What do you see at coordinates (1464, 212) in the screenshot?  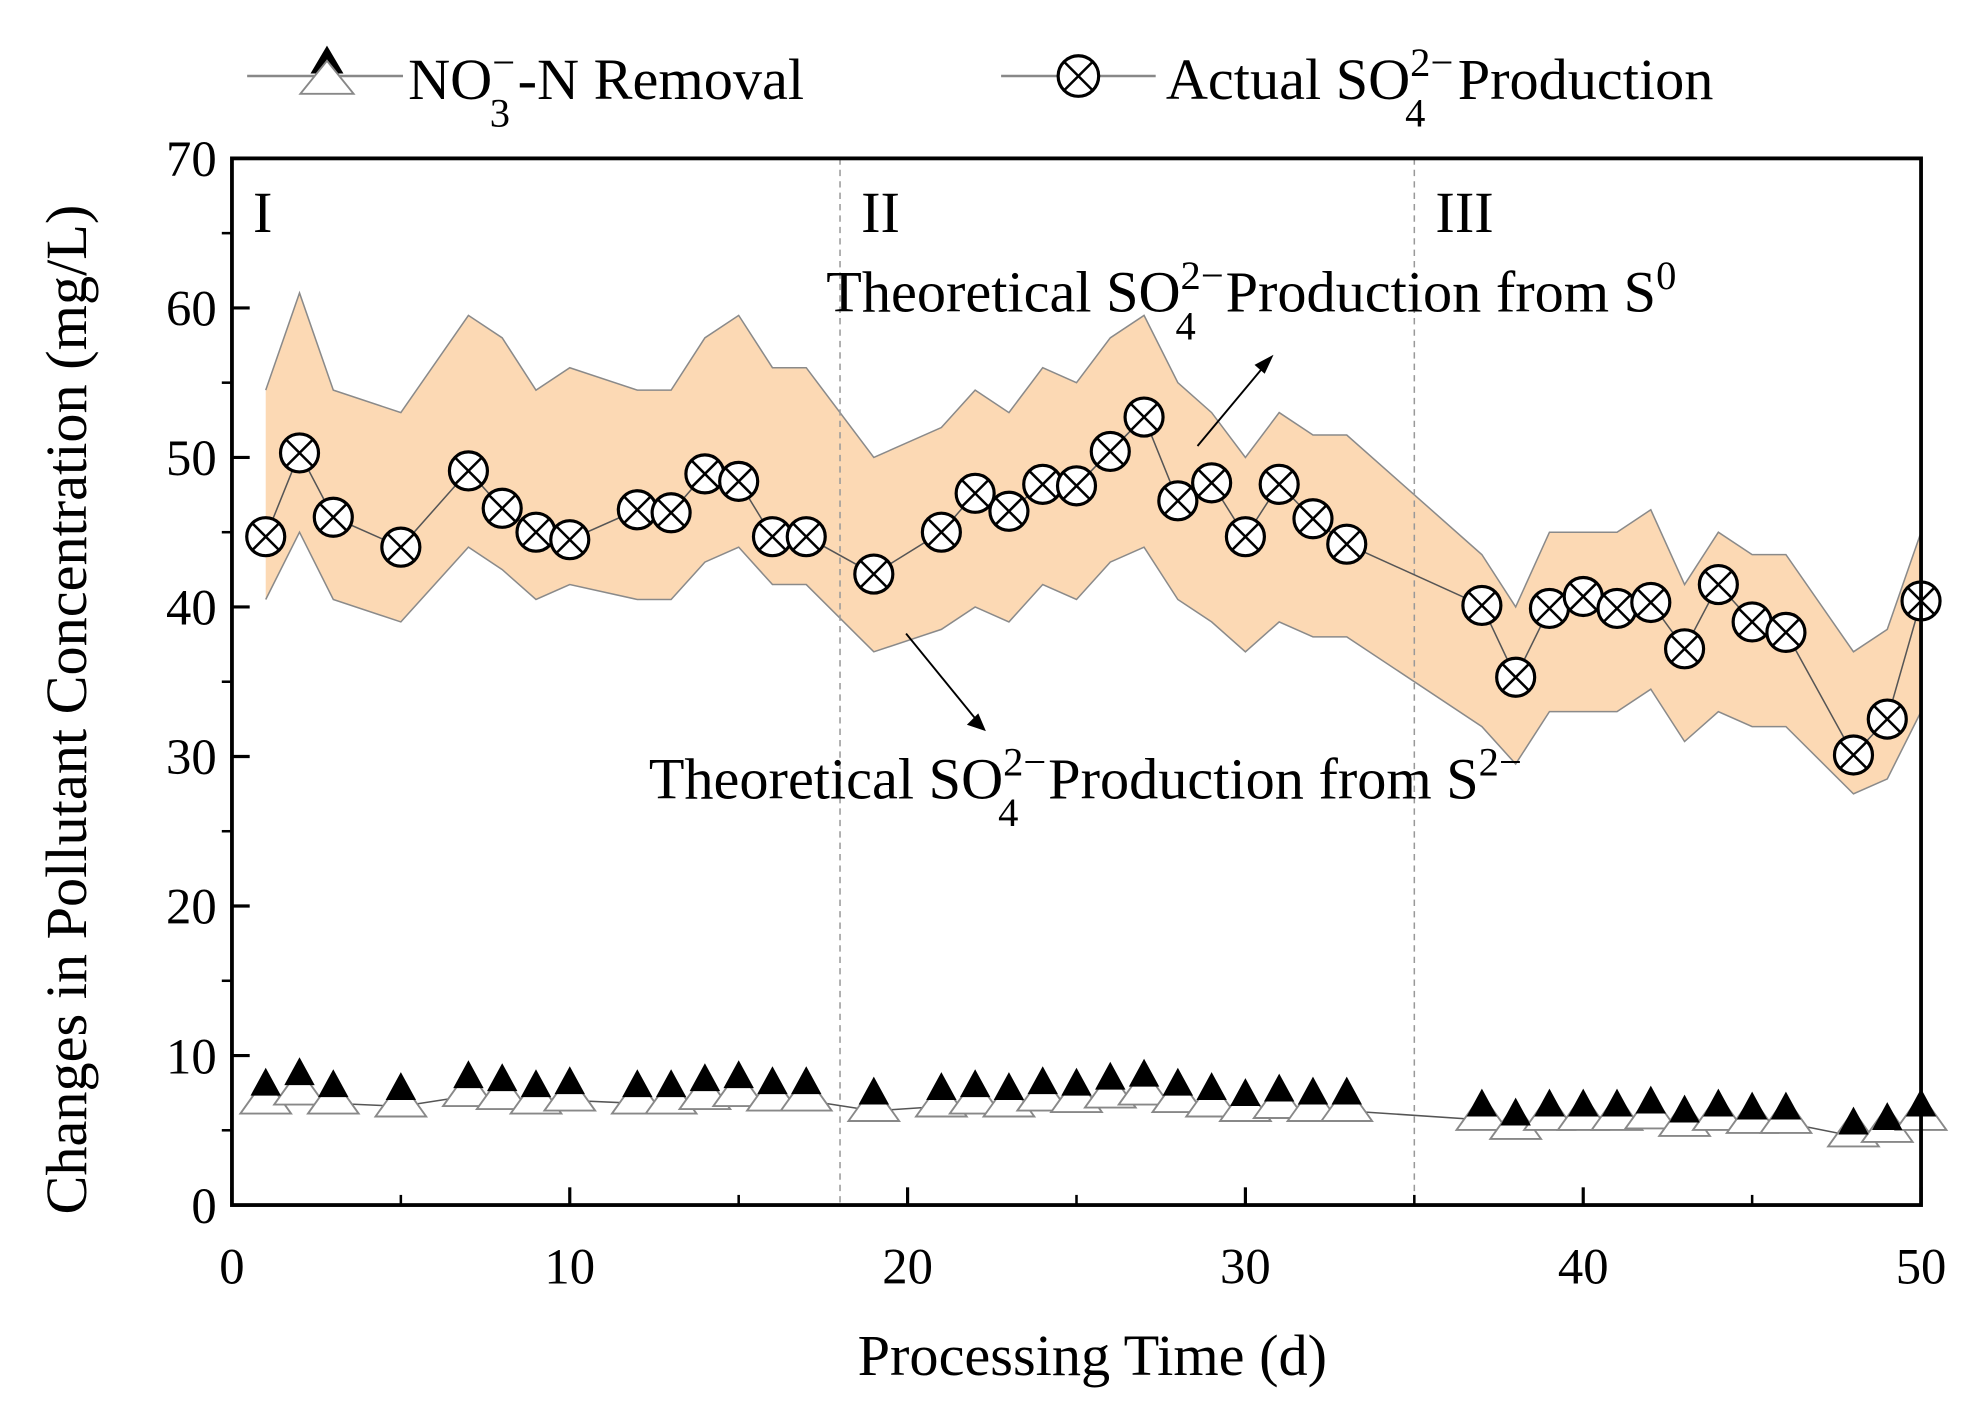 I see `stage-label: III` at bounding box center [1464, 212].